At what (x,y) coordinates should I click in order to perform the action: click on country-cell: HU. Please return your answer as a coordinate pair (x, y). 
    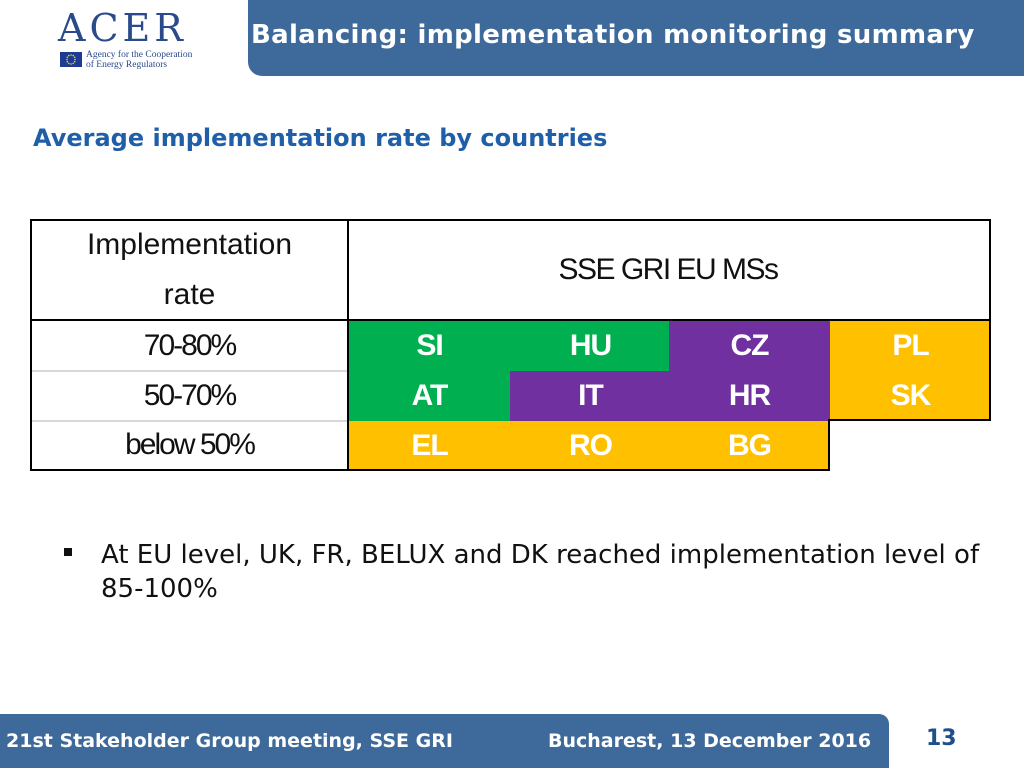
    Looking at the image, I should click on (590, 346).